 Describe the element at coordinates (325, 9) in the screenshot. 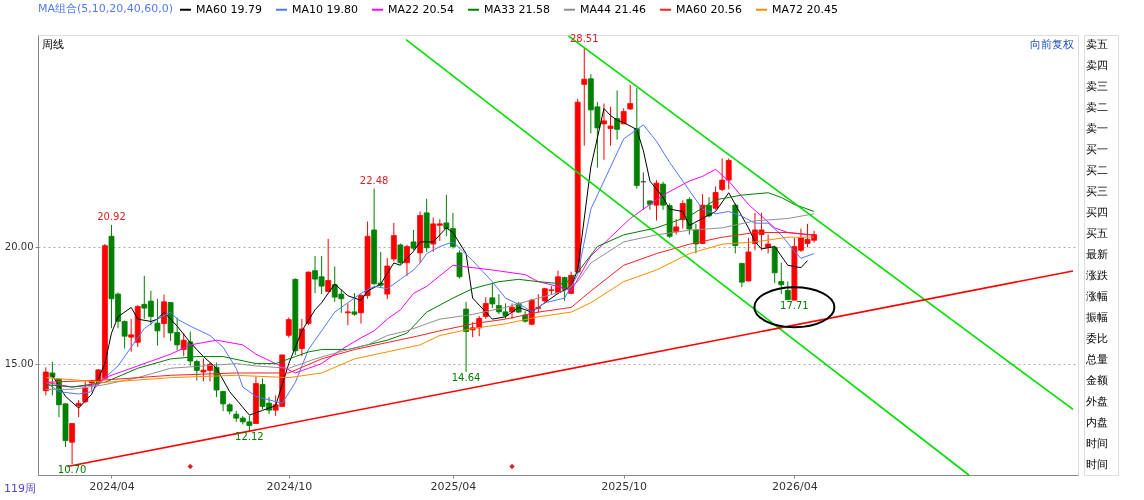

I see `legend-label: MA10 19.80` at that location.